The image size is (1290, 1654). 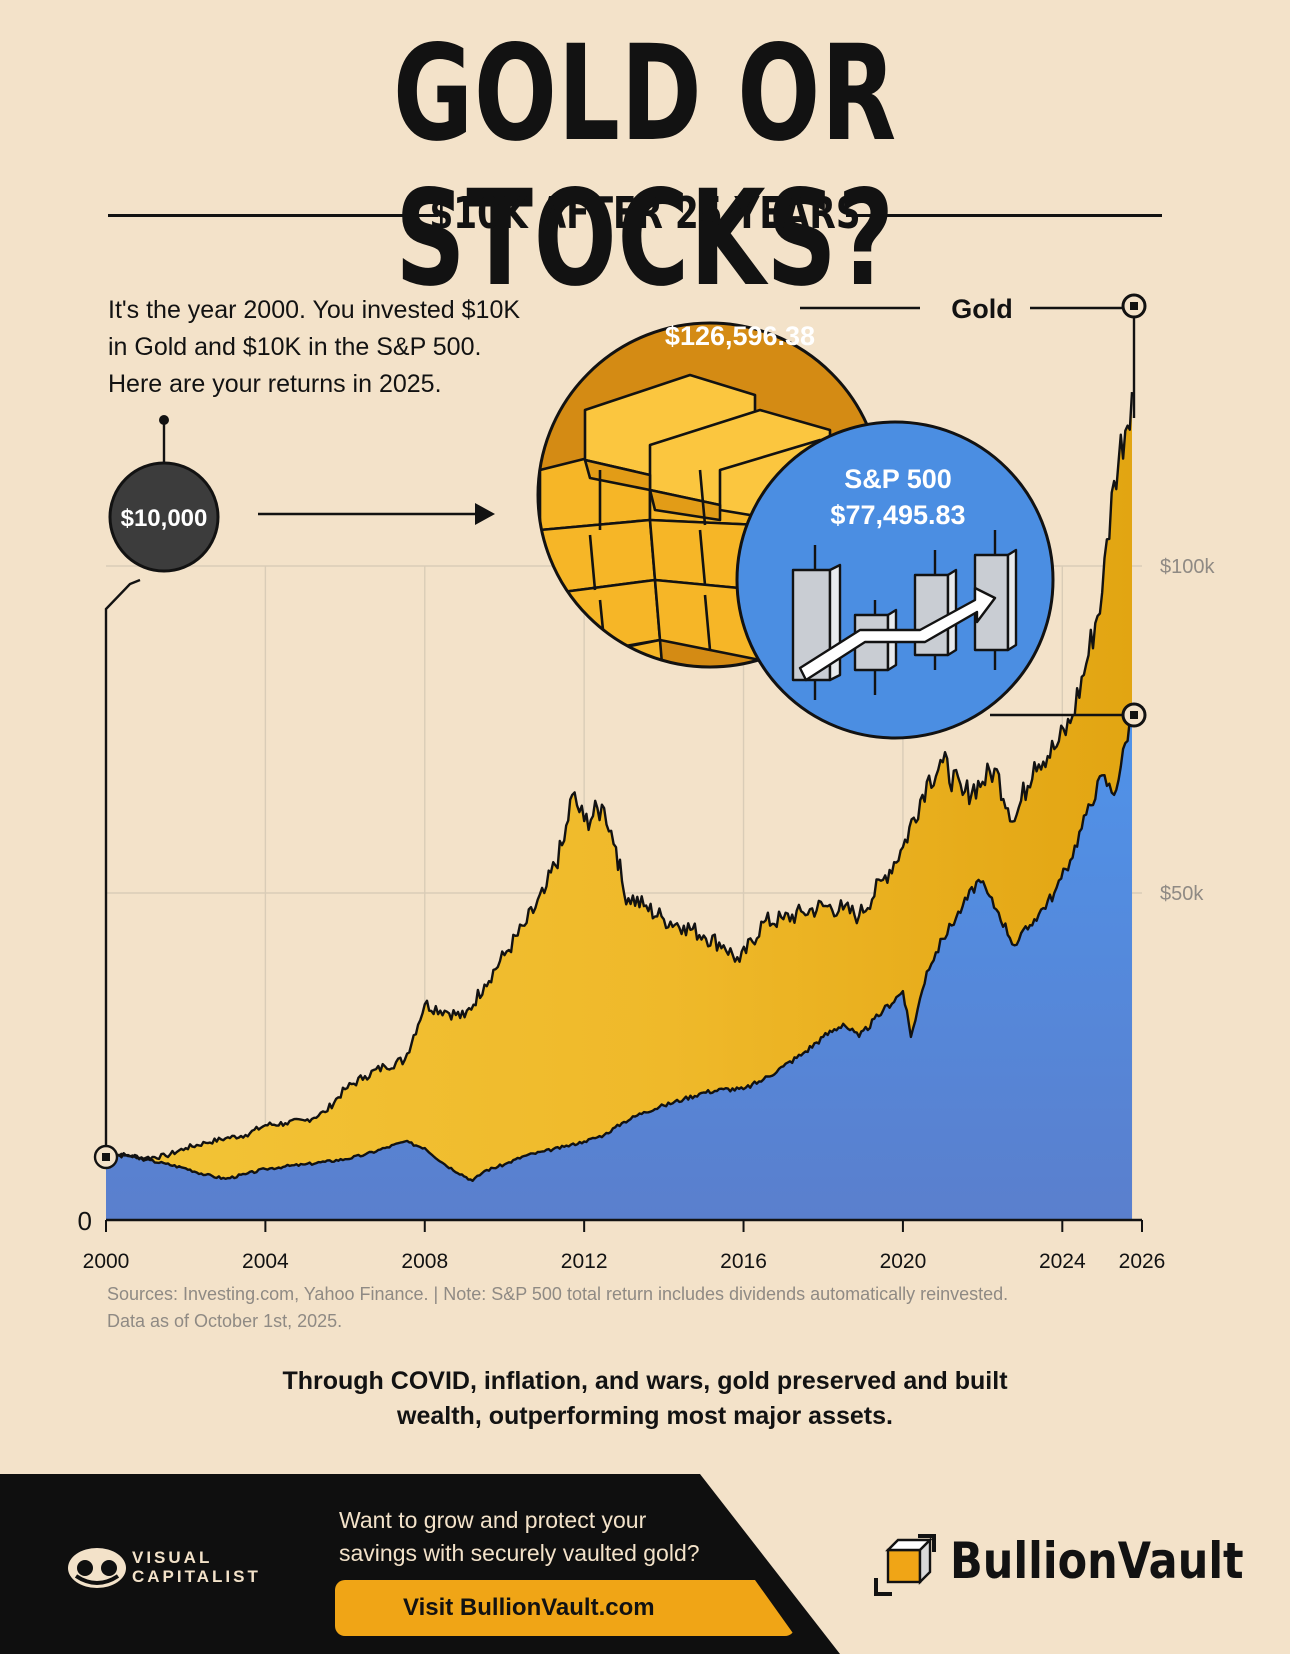 What do you see at coordinates (85, 1221) in the screenshot?
I see `y-tick-label: 0` at bounding box center [85, 1221].